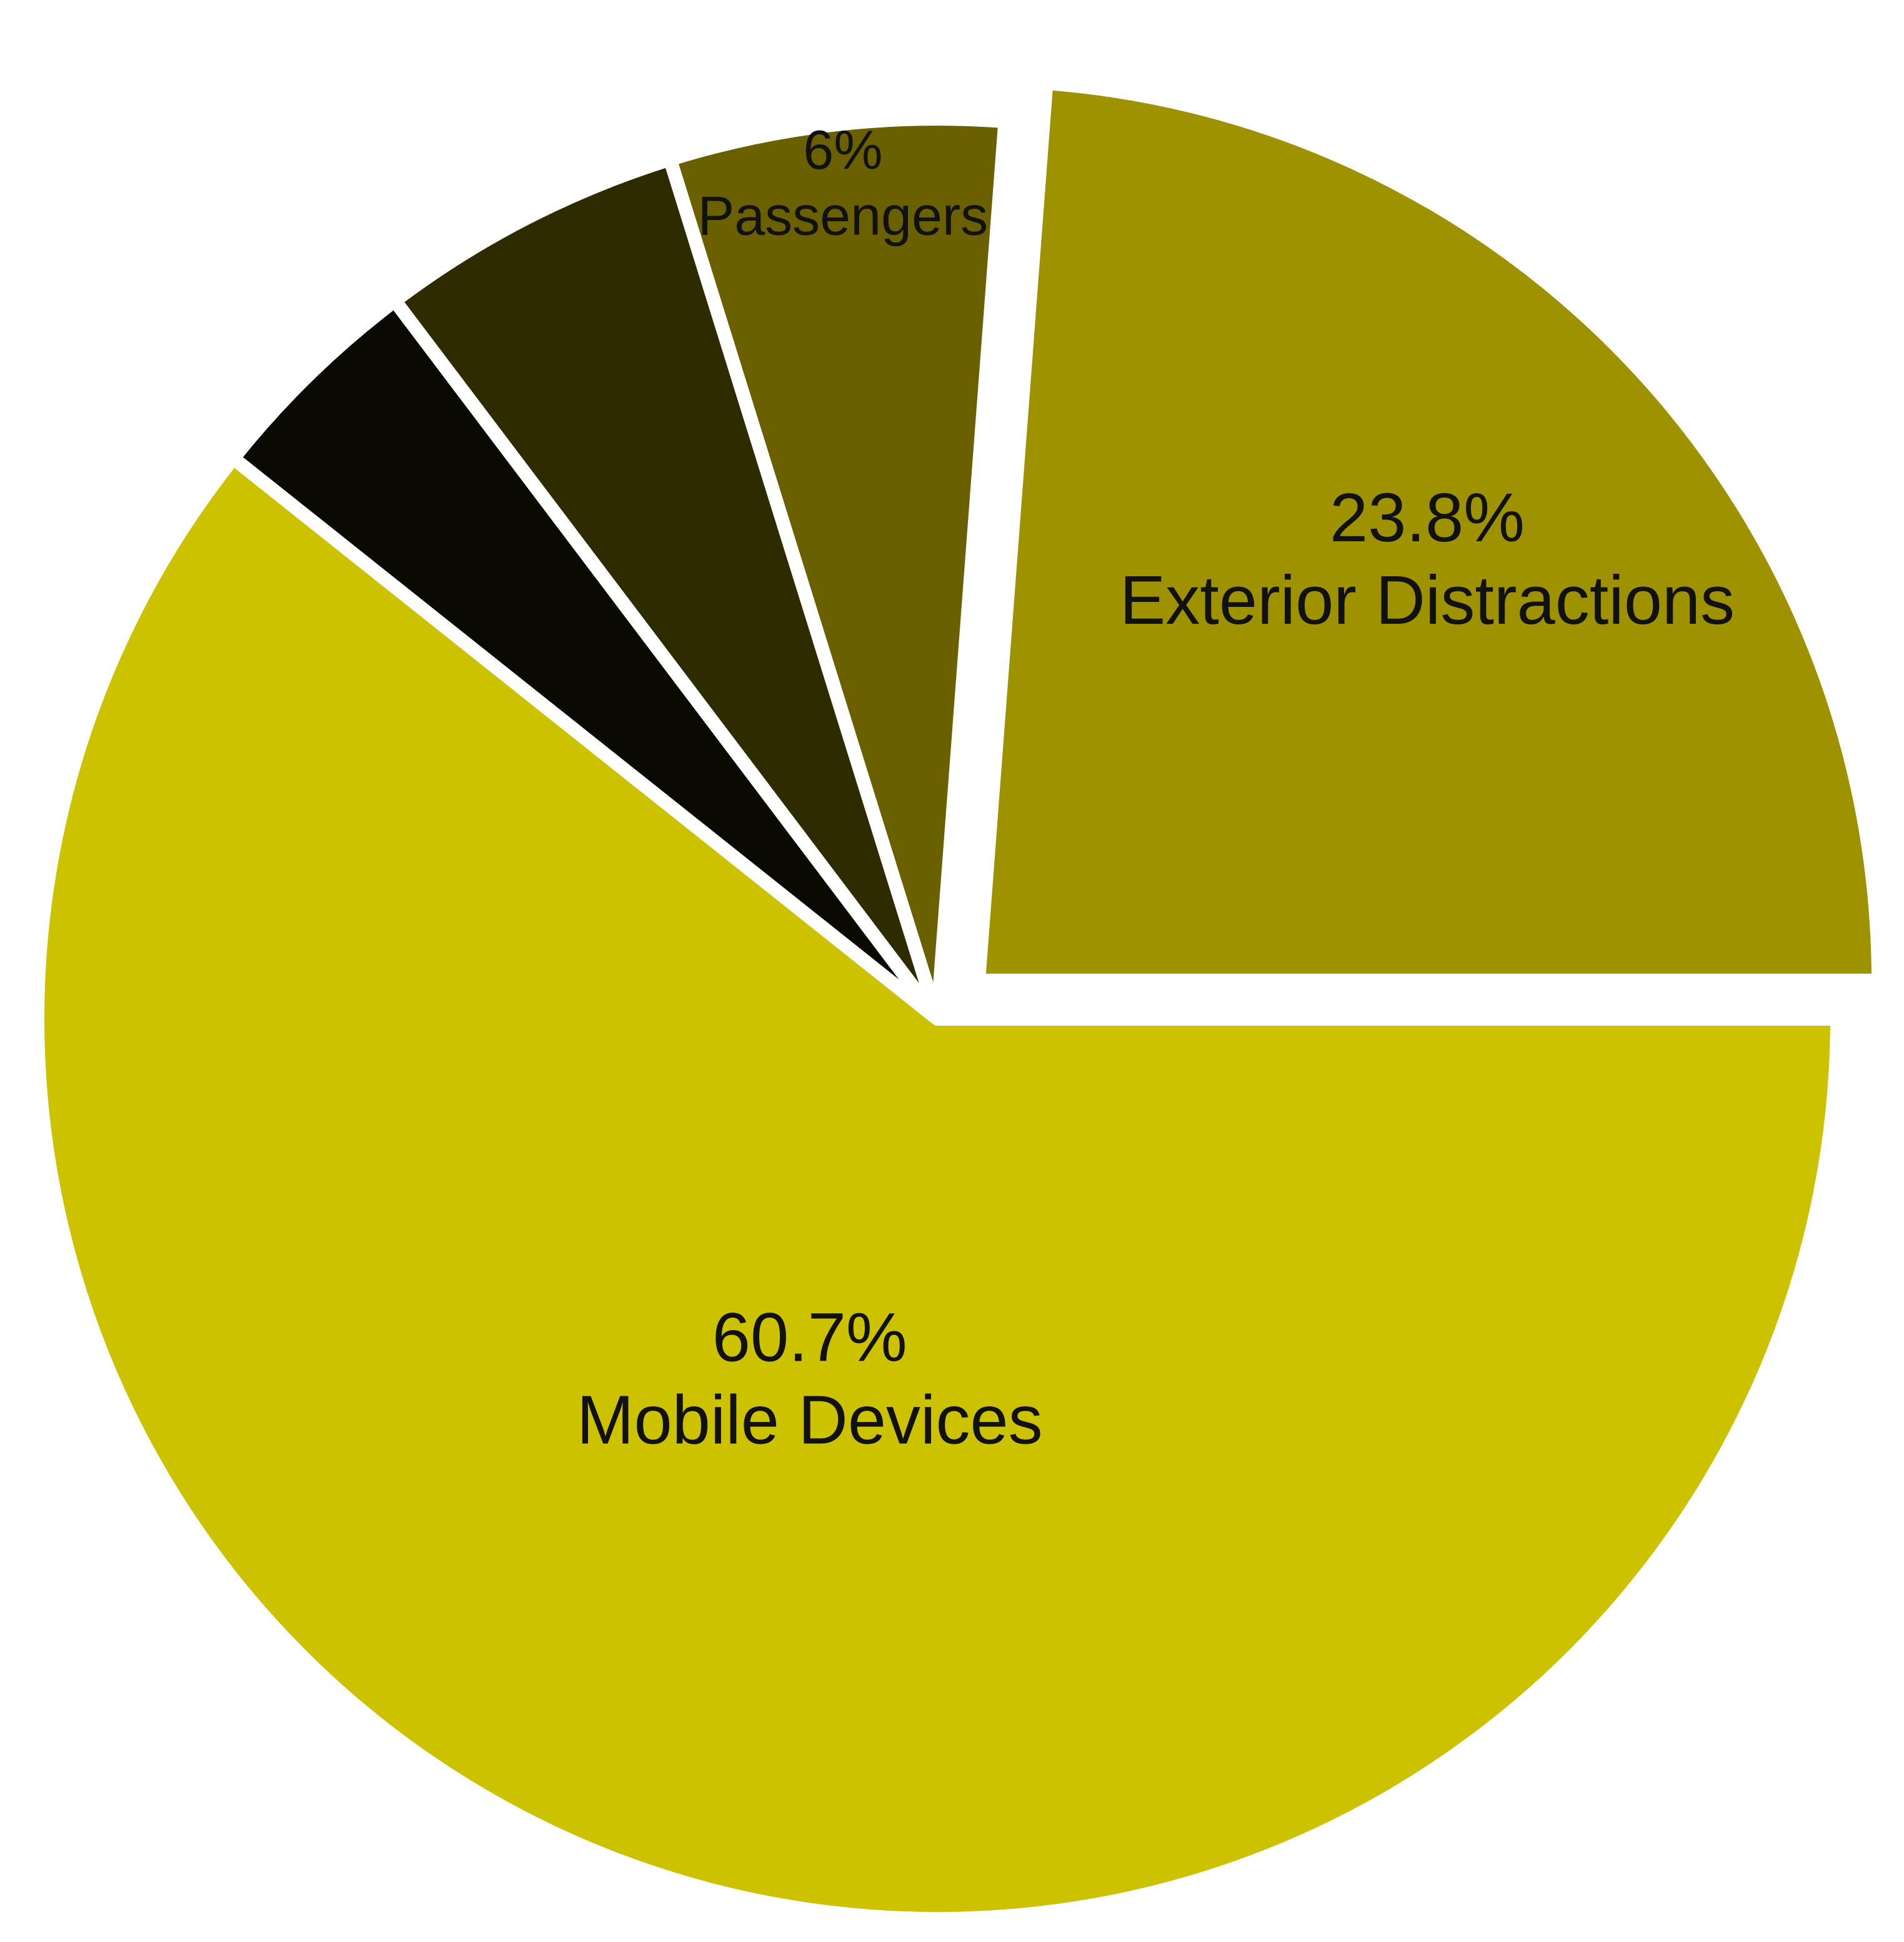  I want to click on category-label: Exterior Distractions, so click(1427, 600).